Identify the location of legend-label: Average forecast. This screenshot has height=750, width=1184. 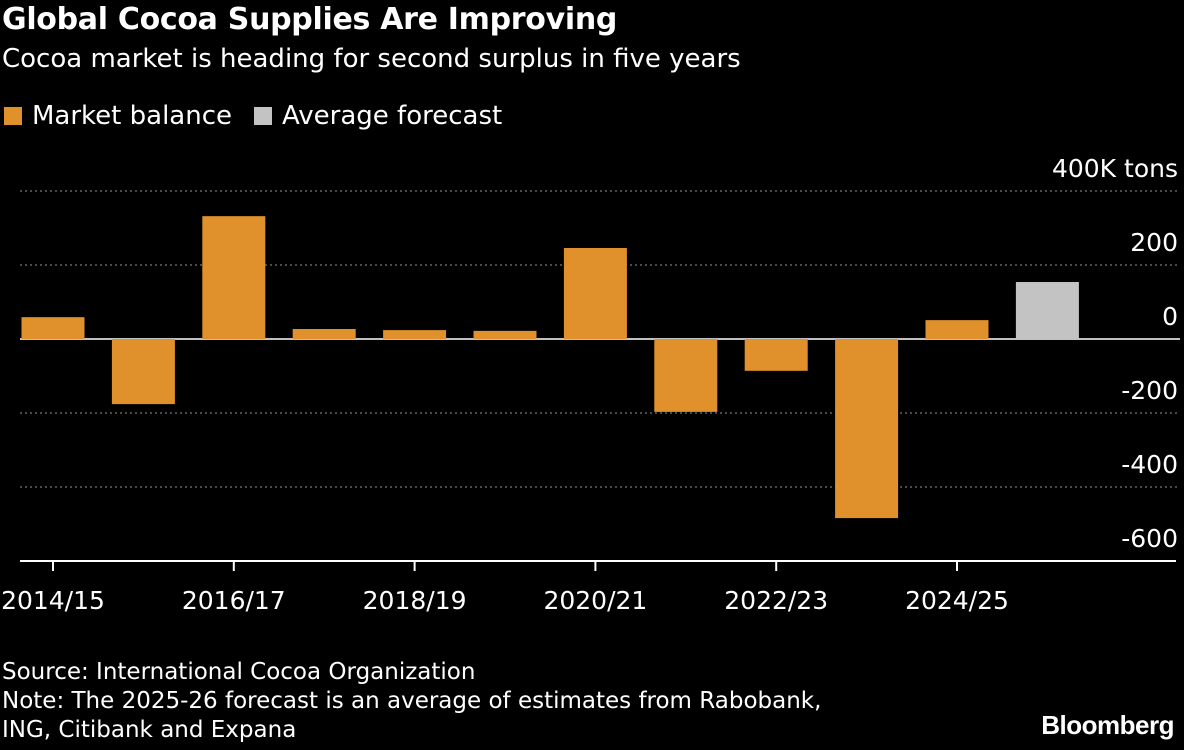
(392, 116).